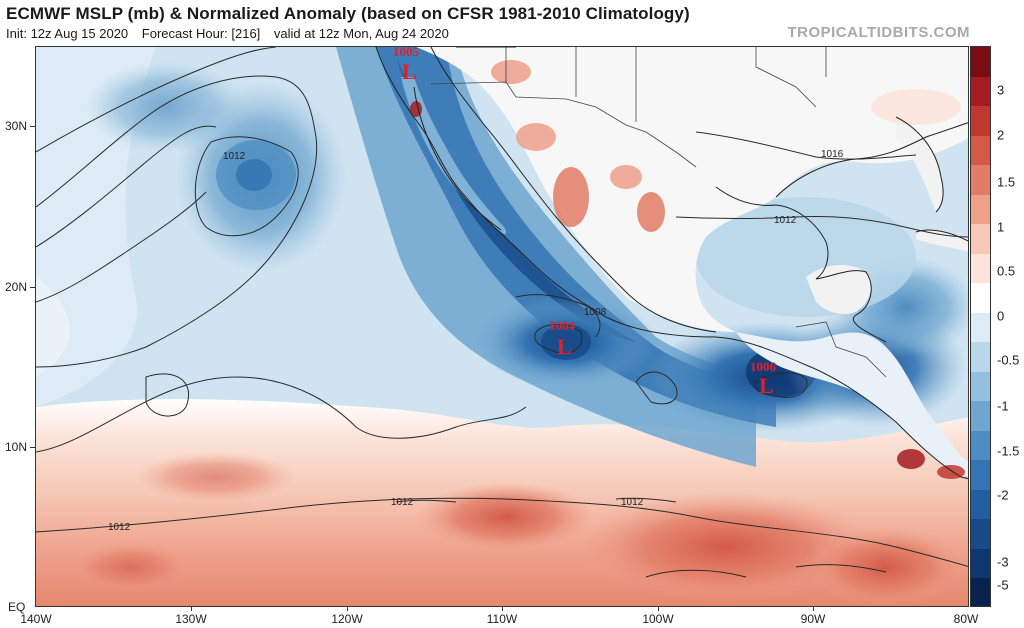 The height and width of the screenshot is (628, 1024). I want to click on low-pressure-value: 1006, so click(763, 366).